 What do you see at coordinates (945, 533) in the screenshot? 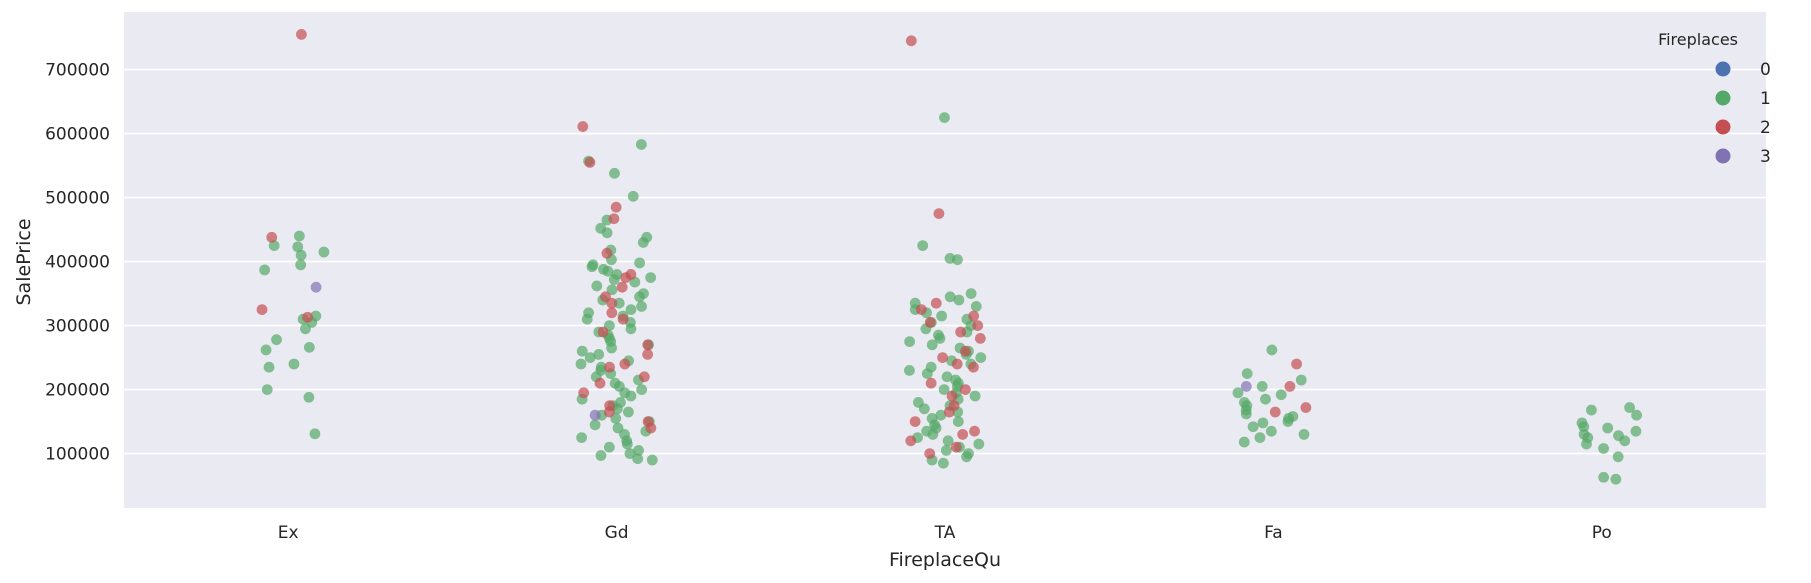
I see `x-tick-label: TA` at bounding box center [945, 533].